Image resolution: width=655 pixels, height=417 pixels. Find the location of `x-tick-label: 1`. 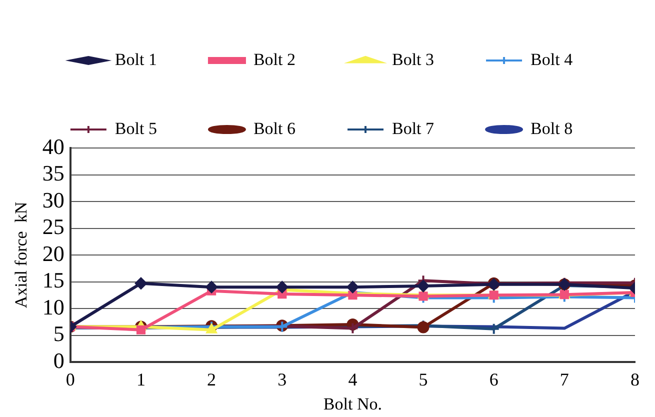

x-tick-label: 1 is located at coordinates (141, 380).